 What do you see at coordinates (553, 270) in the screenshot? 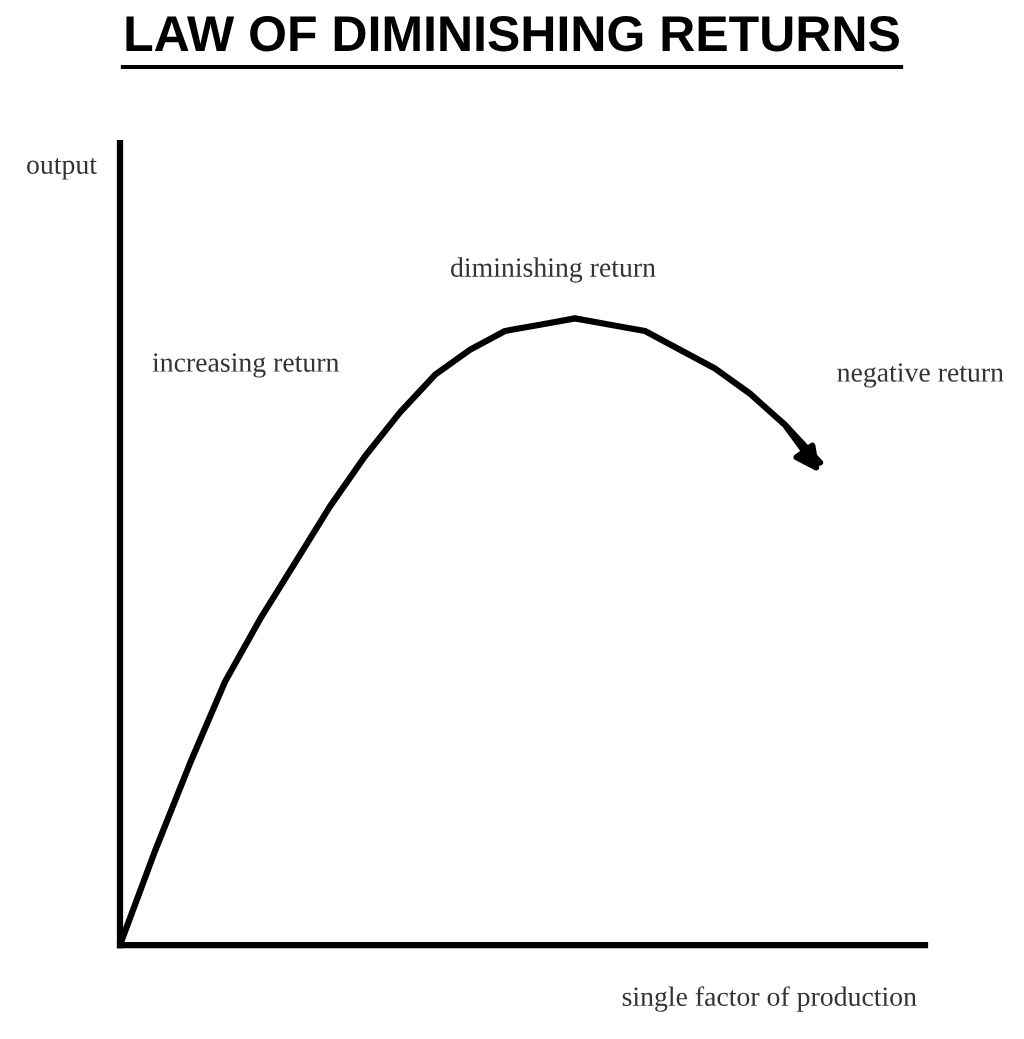
I see `text: diminishing return` at bounding box center [553, 270].